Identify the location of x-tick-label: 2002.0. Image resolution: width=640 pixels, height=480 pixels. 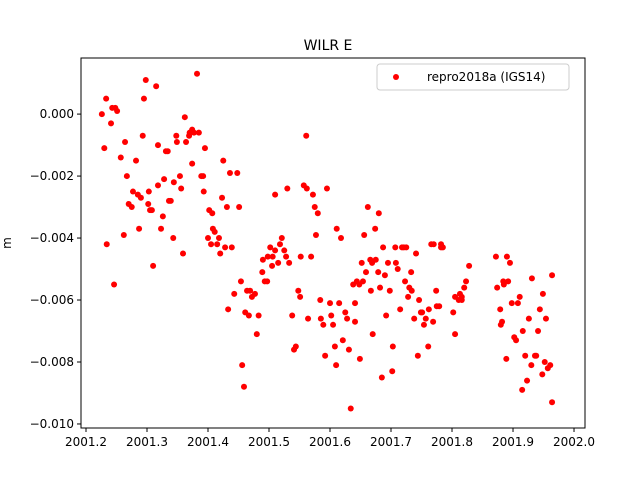
(574, 442).